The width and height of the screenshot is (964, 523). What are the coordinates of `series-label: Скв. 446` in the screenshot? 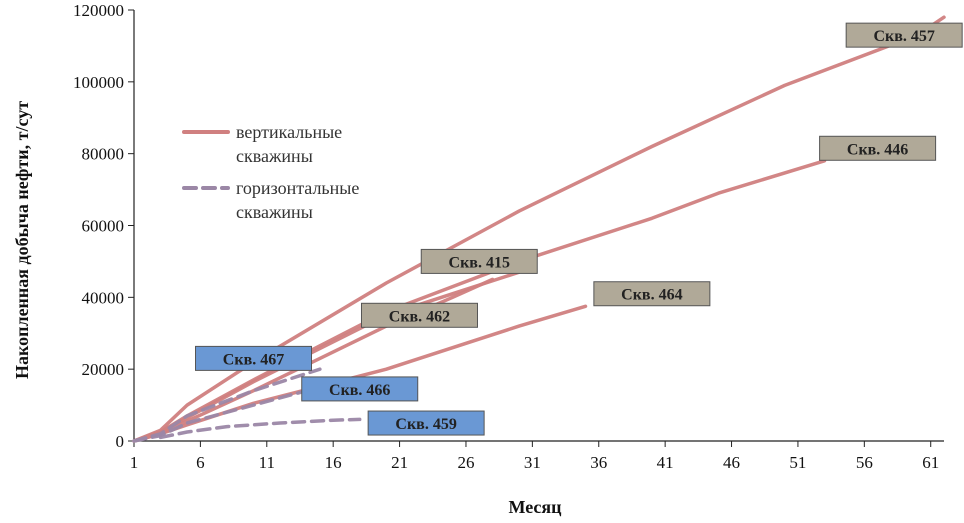 It's located at (878, 148).